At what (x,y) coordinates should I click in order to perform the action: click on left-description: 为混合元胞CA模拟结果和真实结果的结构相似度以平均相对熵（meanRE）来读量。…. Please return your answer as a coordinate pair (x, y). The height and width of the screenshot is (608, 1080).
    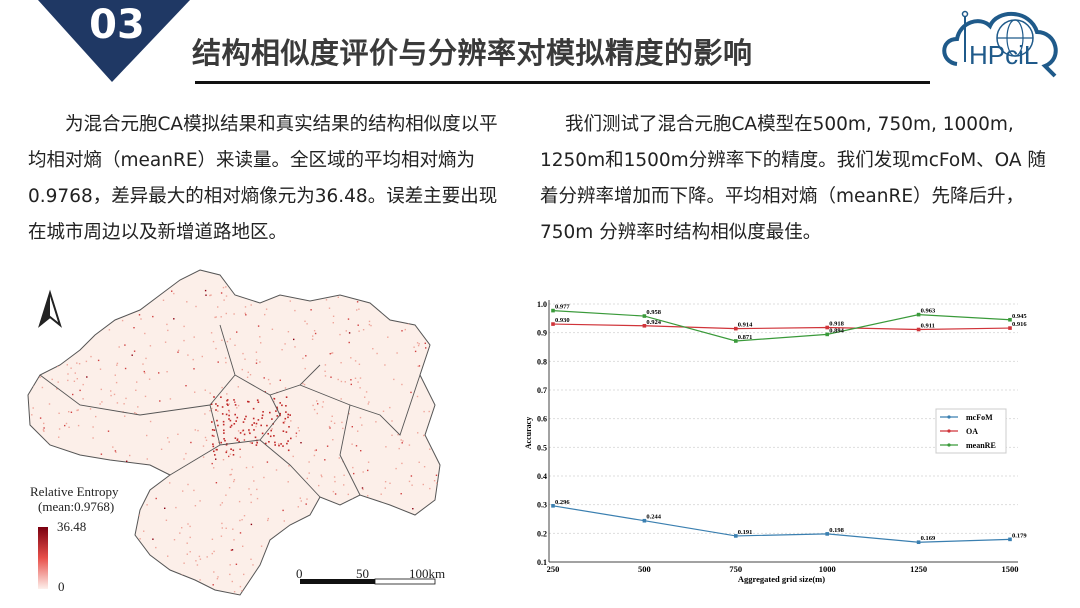
    Looking at the image, I should click on (263, 178).